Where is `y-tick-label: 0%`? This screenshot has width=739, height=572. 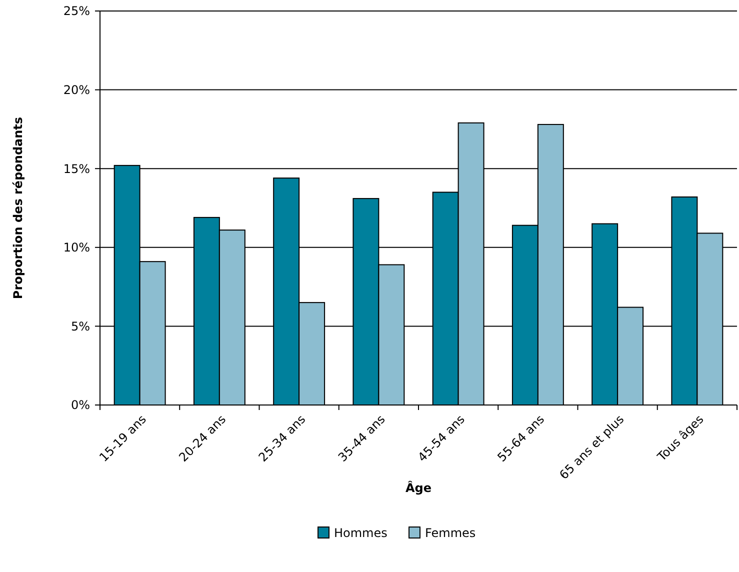
y-tick-label: 0% is located at coordinates (80, 405).